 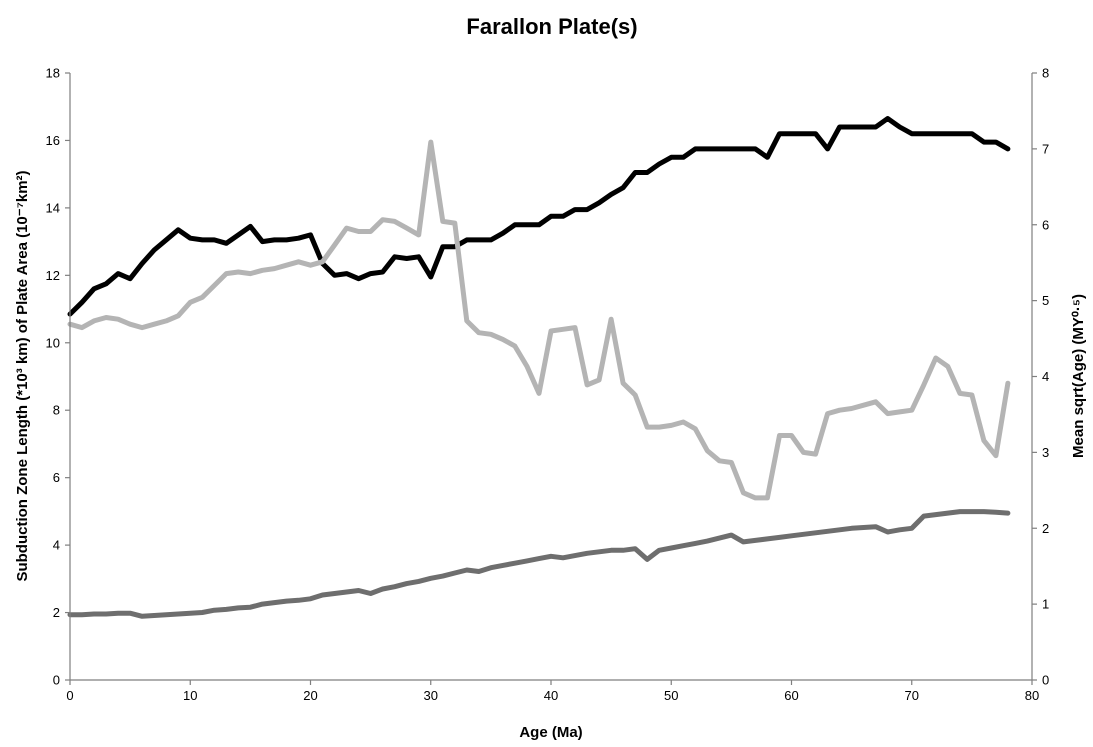 I want to click on y-tick-label-left: 16, so click(x=53, y=140).